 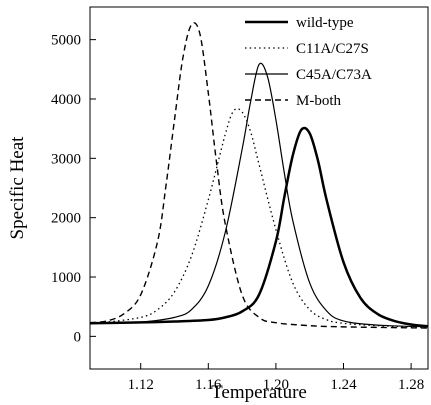 What do you see at coordinates (141, 385) in the screenshot?
I see `x-tick-label: 1.12` at bounding box center [141, 385].